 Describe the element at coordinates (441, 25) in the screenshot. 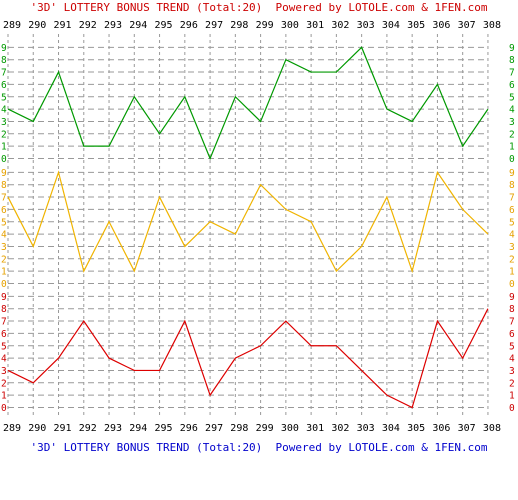

I see `x-tick-label-top: 306` at that location.